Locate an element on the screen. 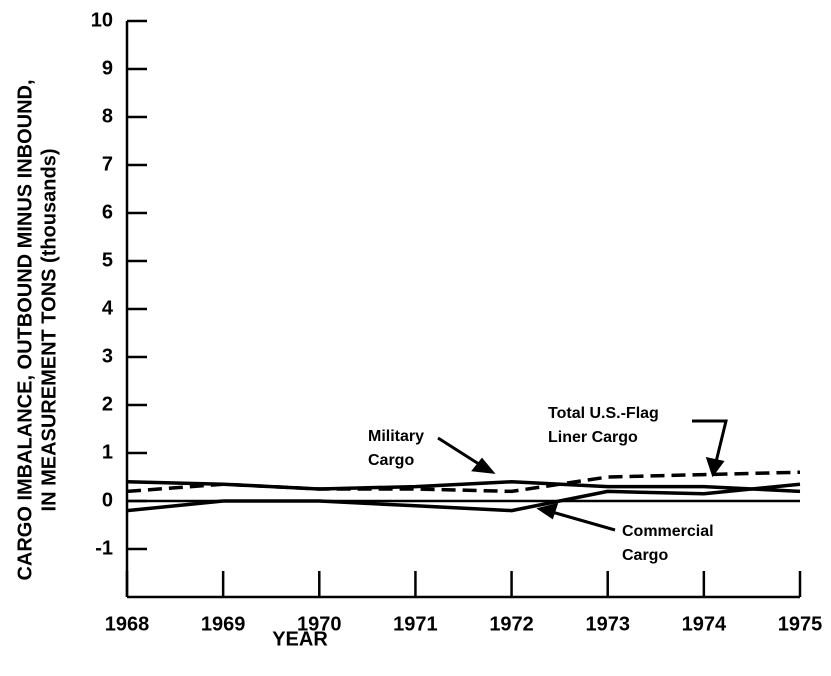  y-tick-label: 10 is located at coordinates (102, 20).